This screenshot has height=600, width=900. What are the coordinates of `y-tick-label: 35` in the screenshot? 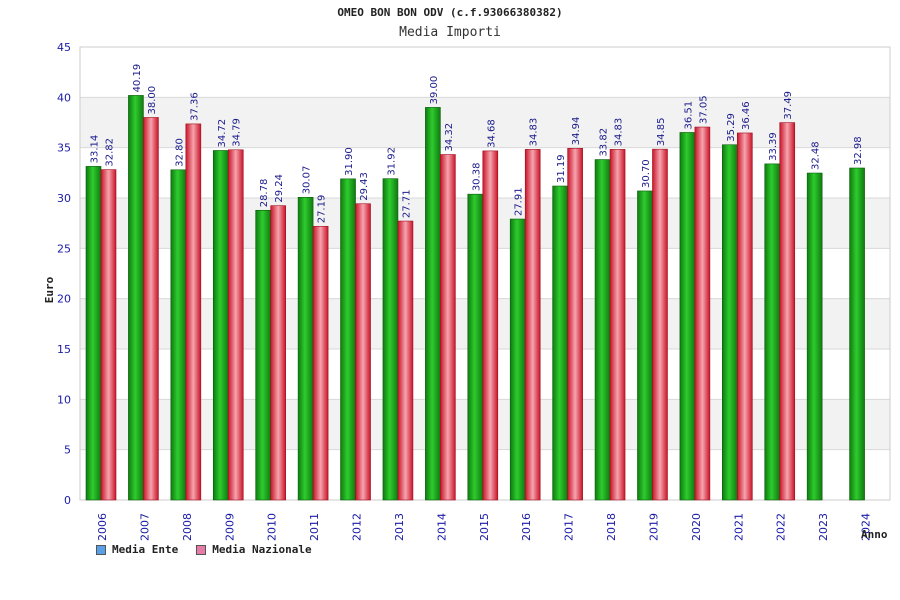 It's located at (64, 148).